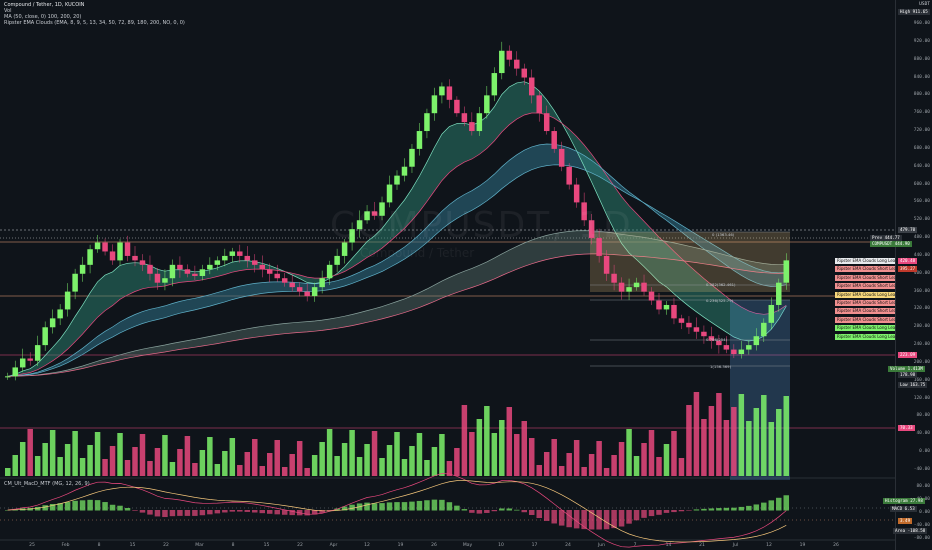 Image resolution: width=932 pixels, height=550 pixels. What do you see at coordinates (43, 17) in the screenshot?
I see `legend-ma: MA (50, close, 0) 100, 200, 20)` at bounding box center [43, 17].